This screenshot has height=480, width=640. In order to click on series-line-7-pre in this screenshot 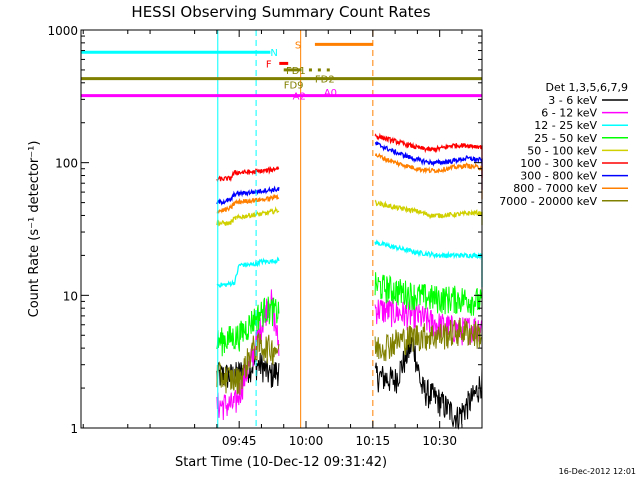, I will do `click(248, 195)`.